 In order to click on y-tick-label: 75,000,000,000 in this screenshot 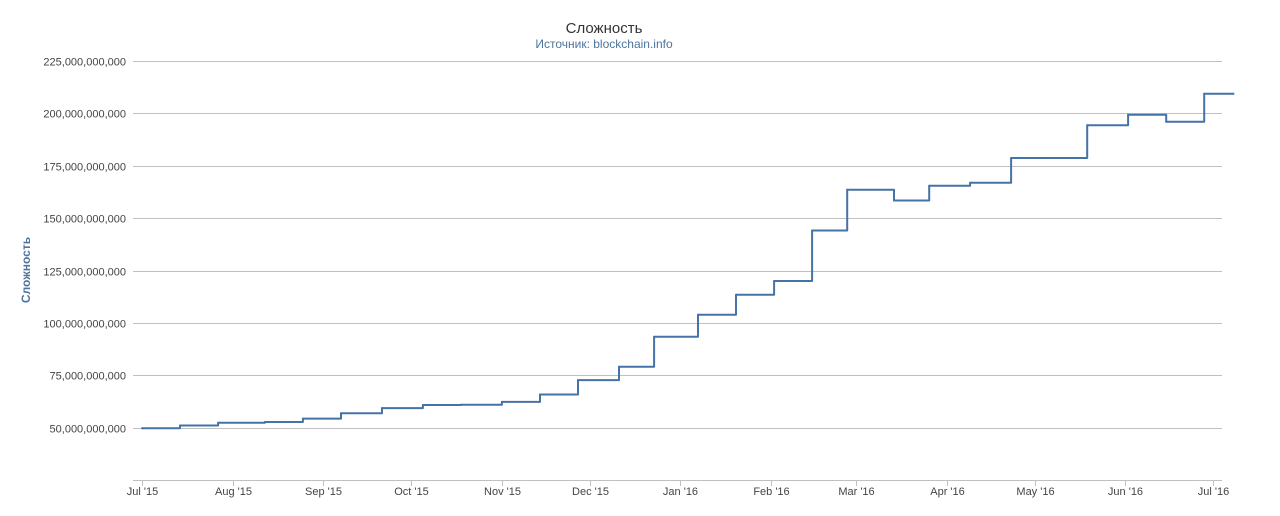, I will do `click(88, 377)`.